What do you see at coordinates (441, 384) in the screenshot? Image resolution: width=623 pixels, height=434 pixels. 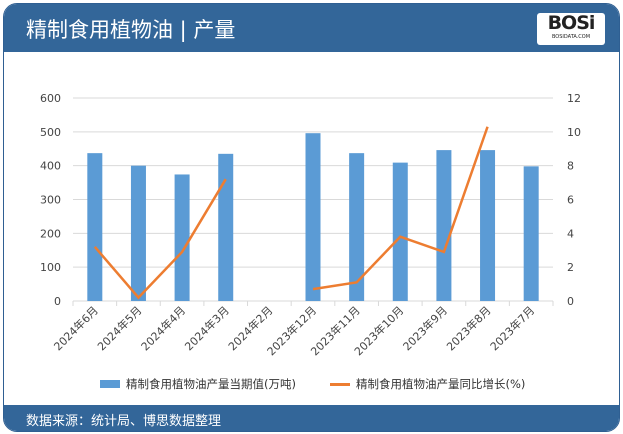 I see `legend-line-label: 精制食用植物油产量同比增长(%)` at bounding box center [441, 384].